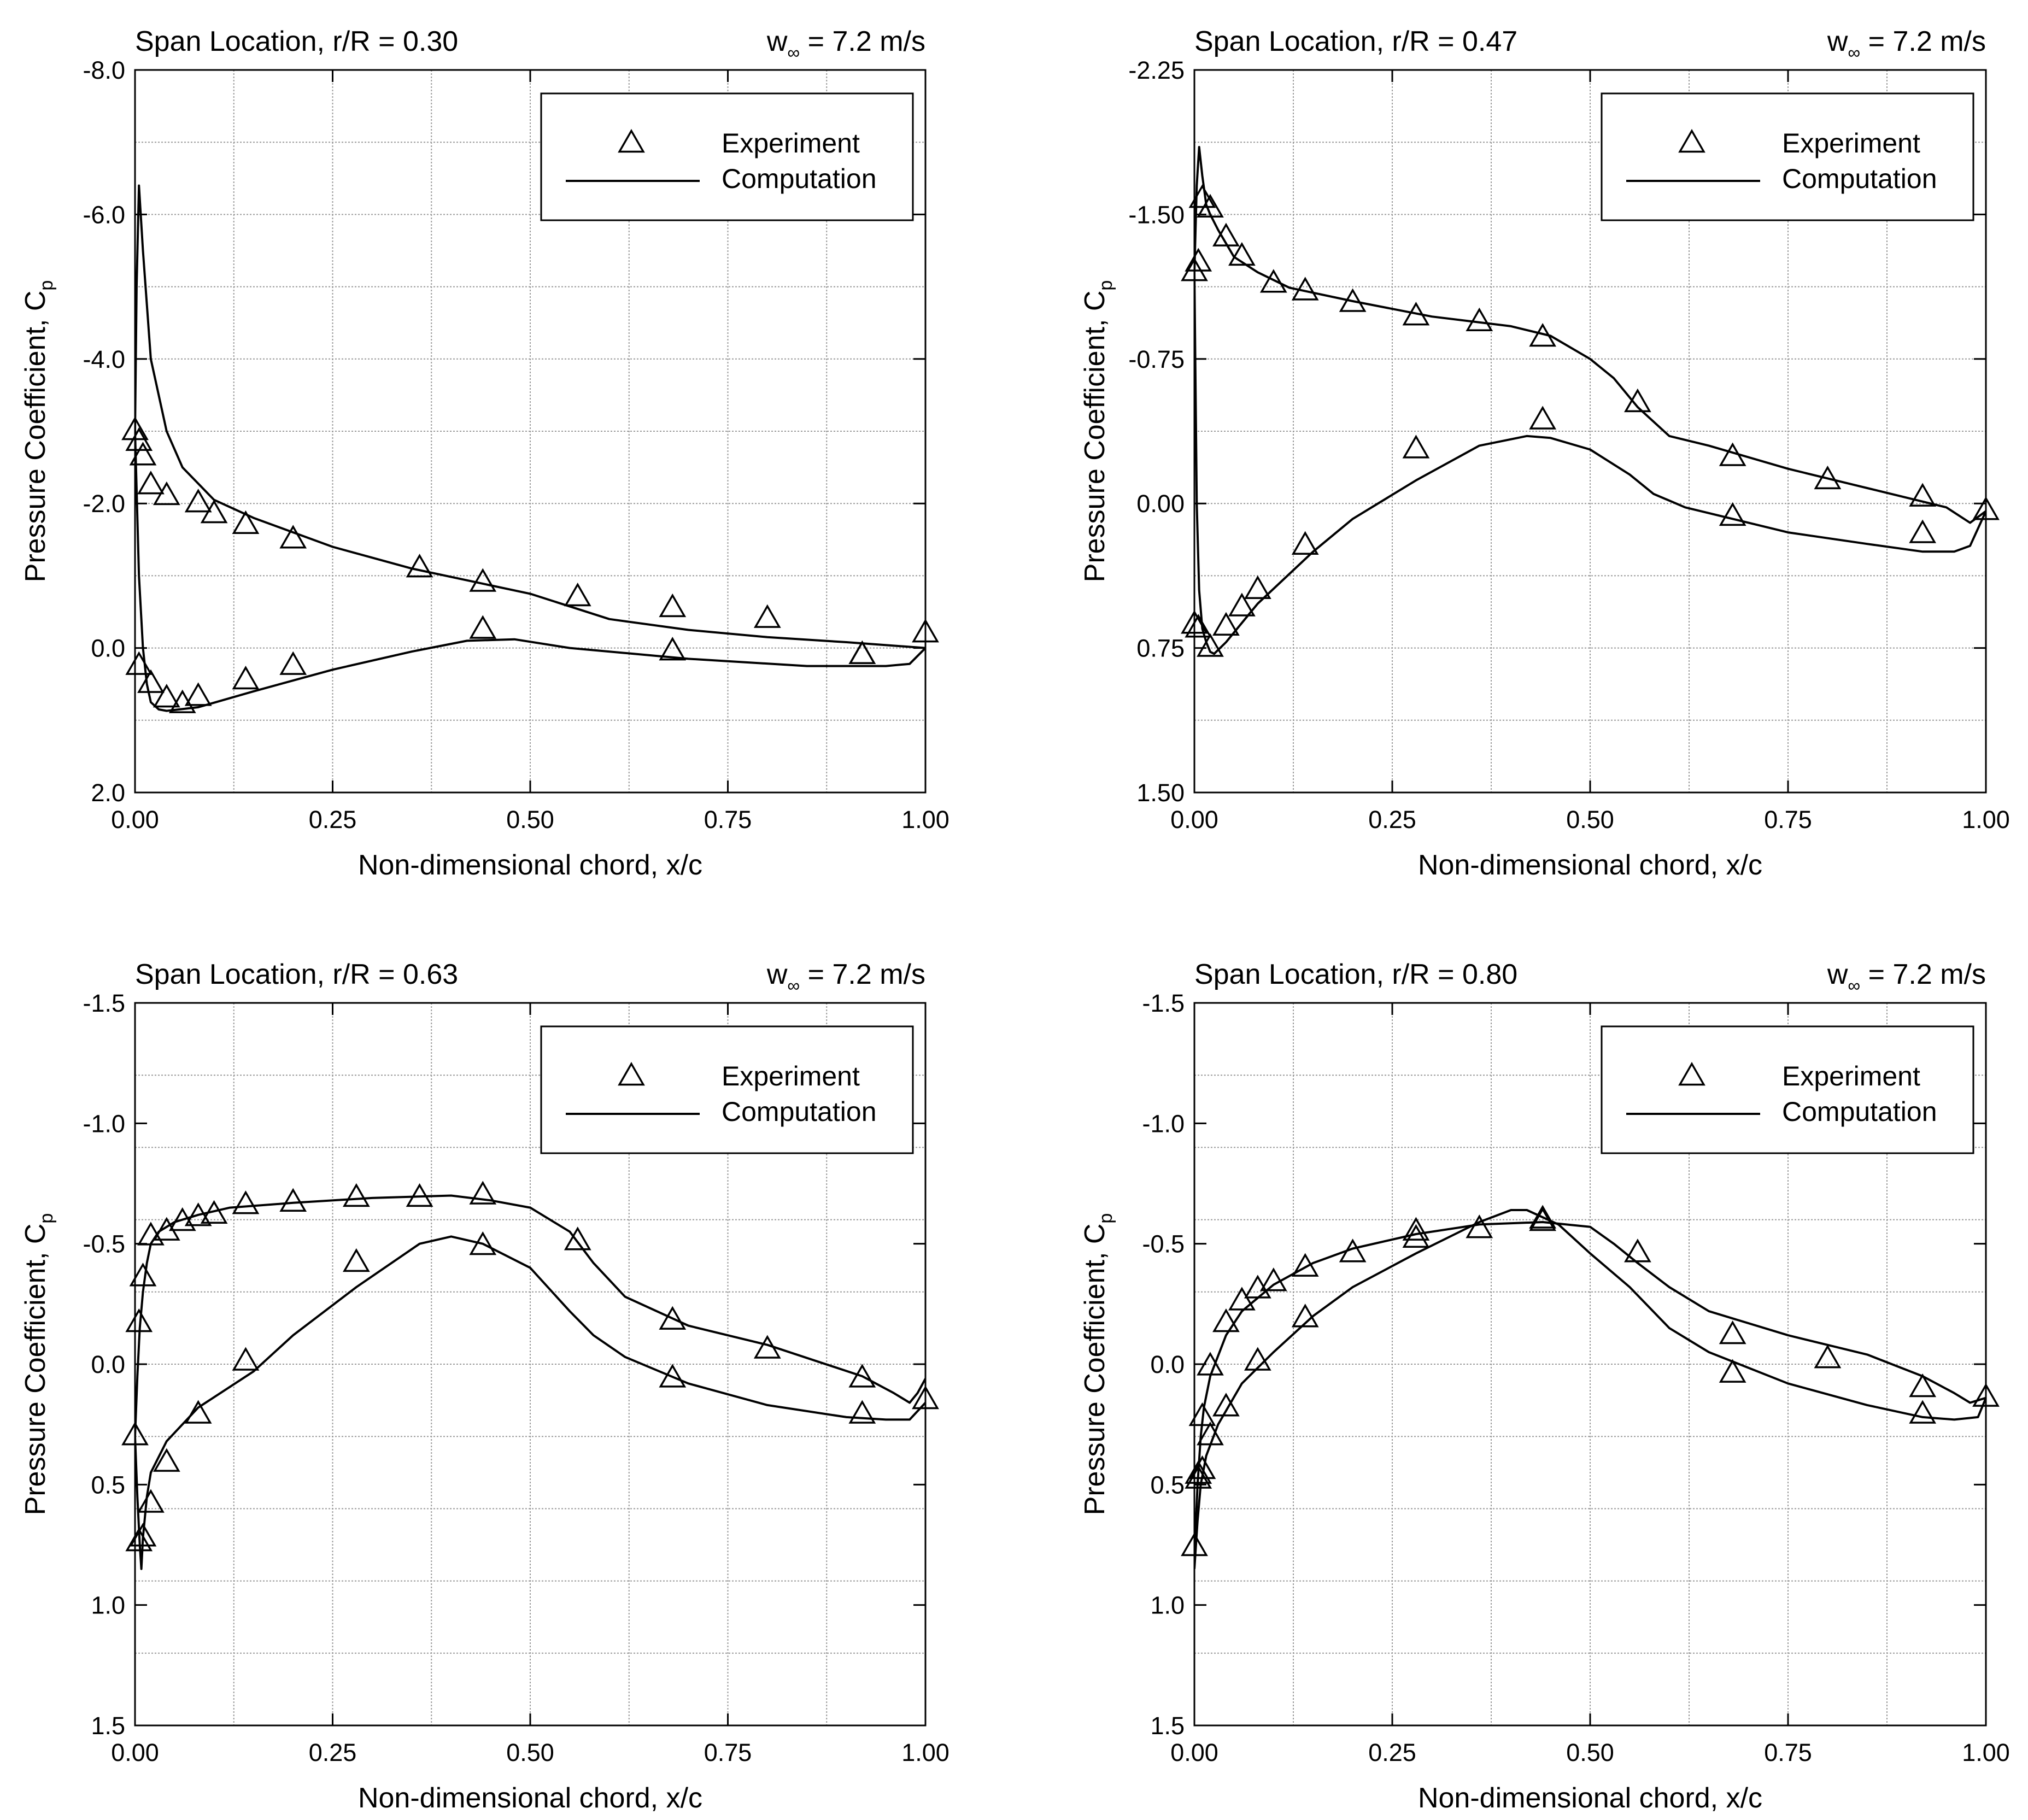 The image size is (2028, 1820). Describe the element at coordinates (1859, 178) in the screenshot. I see `legend-computation-label: Computation` at that location.